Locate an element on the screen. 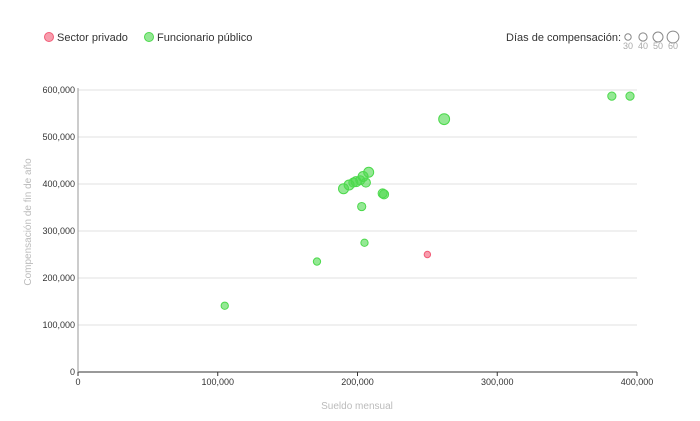 This screenshot has height=421, width=700. series-legend: Sector privado Funcionario público is located at coordinates (148, 38).